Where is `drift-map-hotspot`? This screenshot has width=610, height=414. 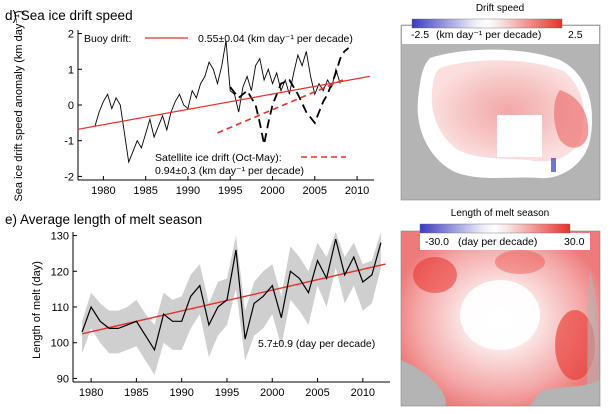
drift-map-hotspot is located at coordinates (571, 119).